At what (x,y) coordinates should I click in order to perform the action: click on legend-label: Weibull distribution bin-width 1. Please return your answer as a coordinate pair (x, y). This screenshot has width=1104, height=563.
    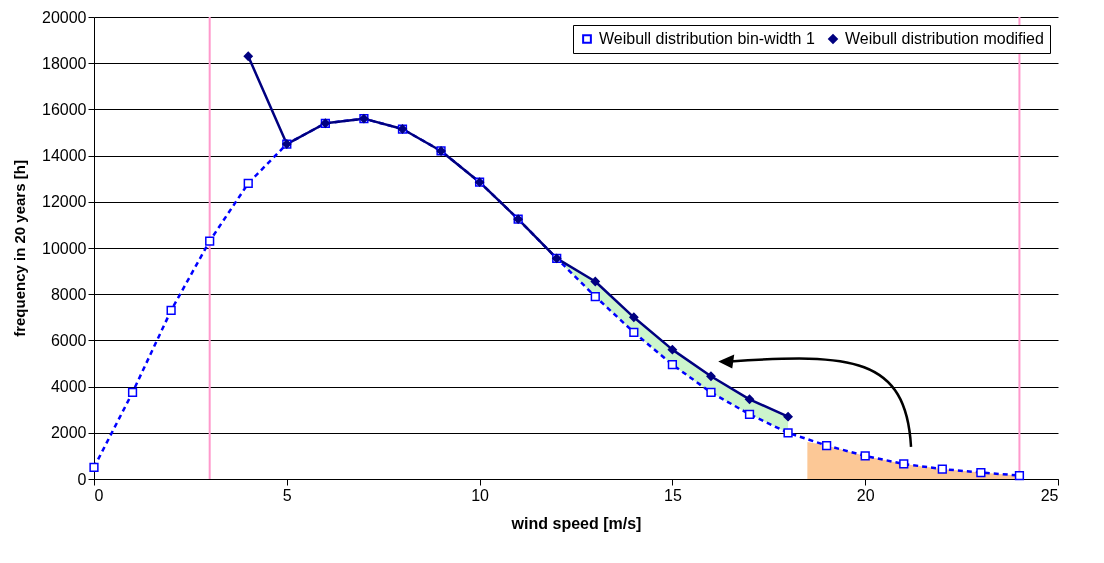
    Looking at the image, I should click on (707, 38).